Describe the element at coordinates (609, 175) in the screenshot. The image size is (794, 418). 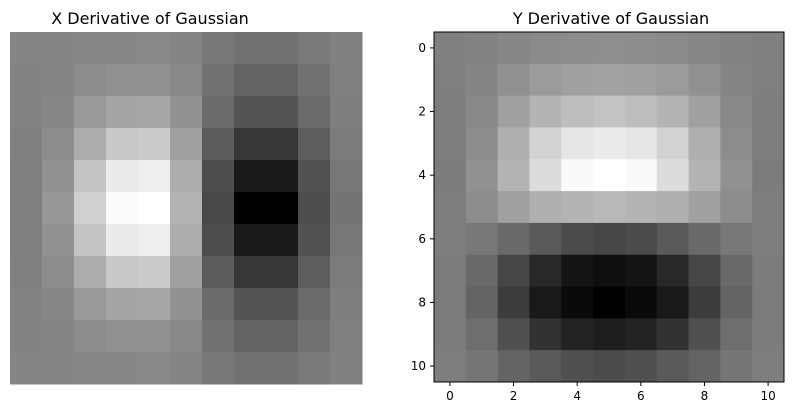
I see `y-deriv-cell-r4-c5` at that location.